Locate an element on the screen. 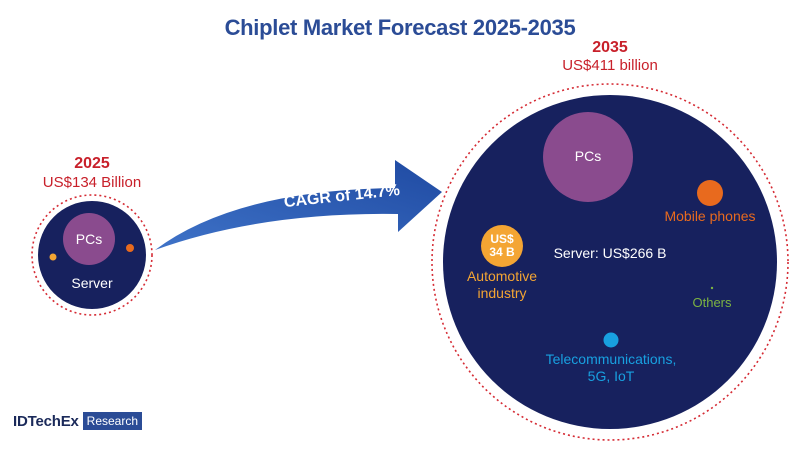 The height and width of the screenshot is (455, 800). left-pcs-label: PCs is located at coordinates (89, 239).